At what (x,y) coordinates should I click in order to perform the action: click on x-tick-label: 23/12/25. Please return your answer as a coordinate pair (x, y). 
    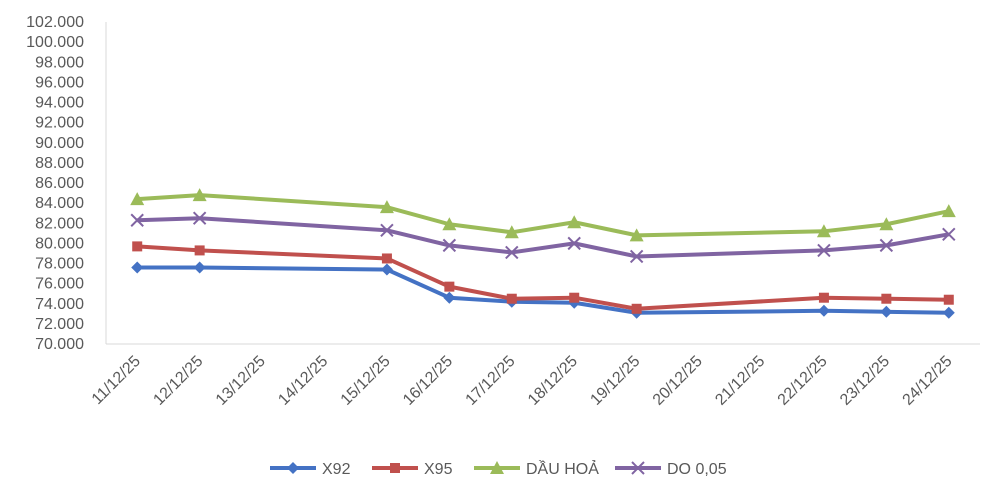
    Looking at the image, I should click on (865, 381).